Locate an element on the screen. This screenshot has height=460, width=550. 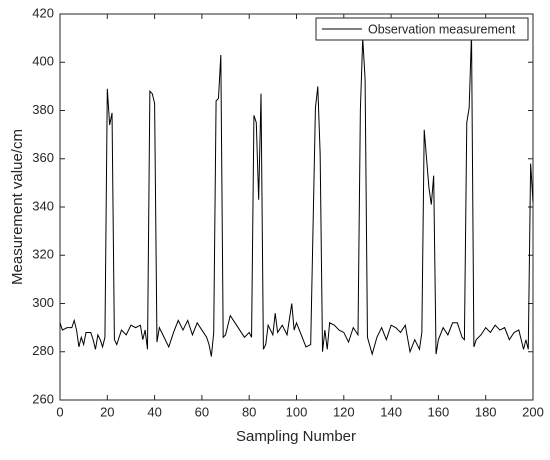
y-tick-label: 360 is located at coordinates (43, 157).